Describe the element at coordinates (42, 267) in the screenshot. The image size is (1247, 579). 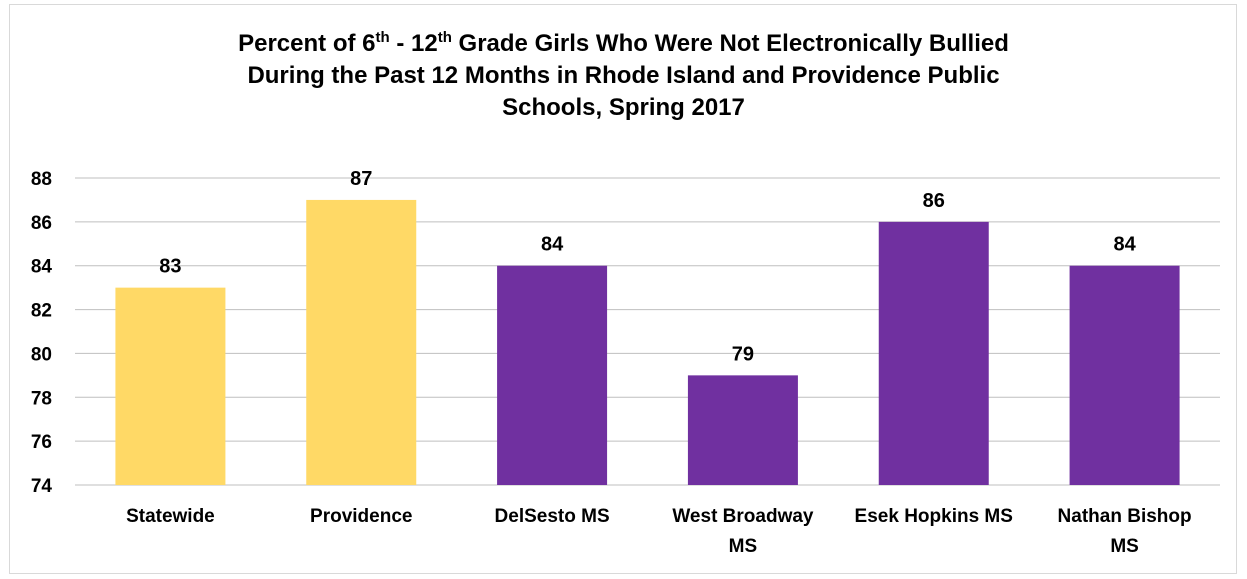
I see `y-tick-label: 84` at that location.